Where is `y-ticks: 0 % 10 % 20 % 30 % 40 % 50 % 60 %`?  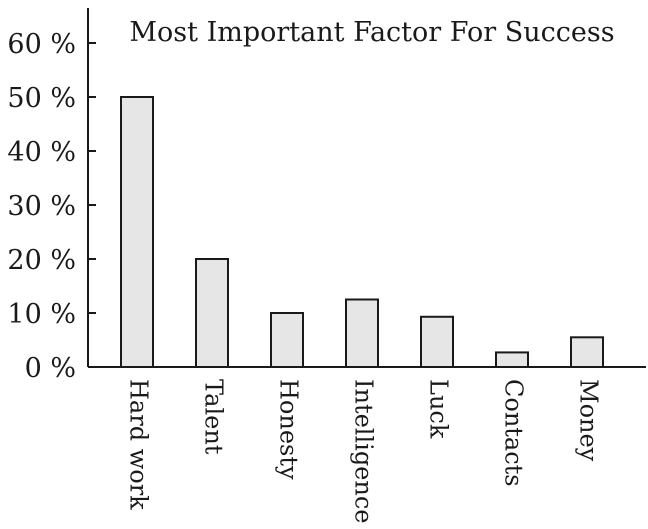
y-ticks: 0 % 10 % 20 % 30 % 40 % 50 % 60 % is located at coordinates (51, 206).